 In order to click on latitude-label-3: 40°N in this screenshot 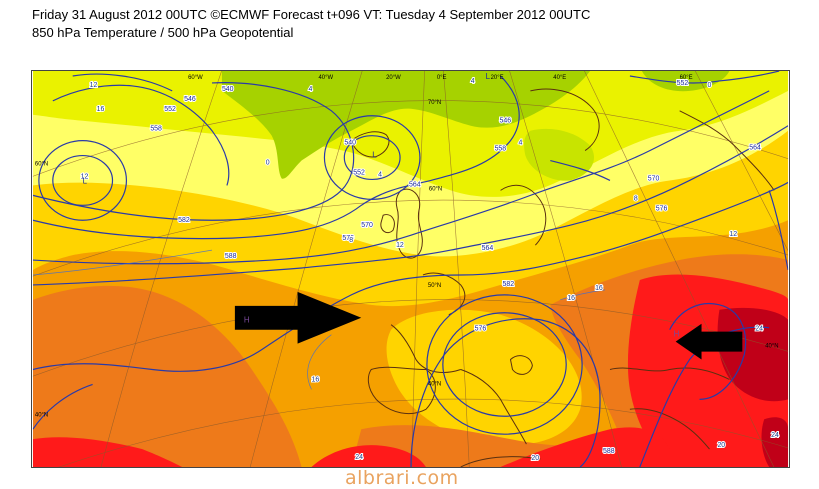, I will do `click(771, 347)`.